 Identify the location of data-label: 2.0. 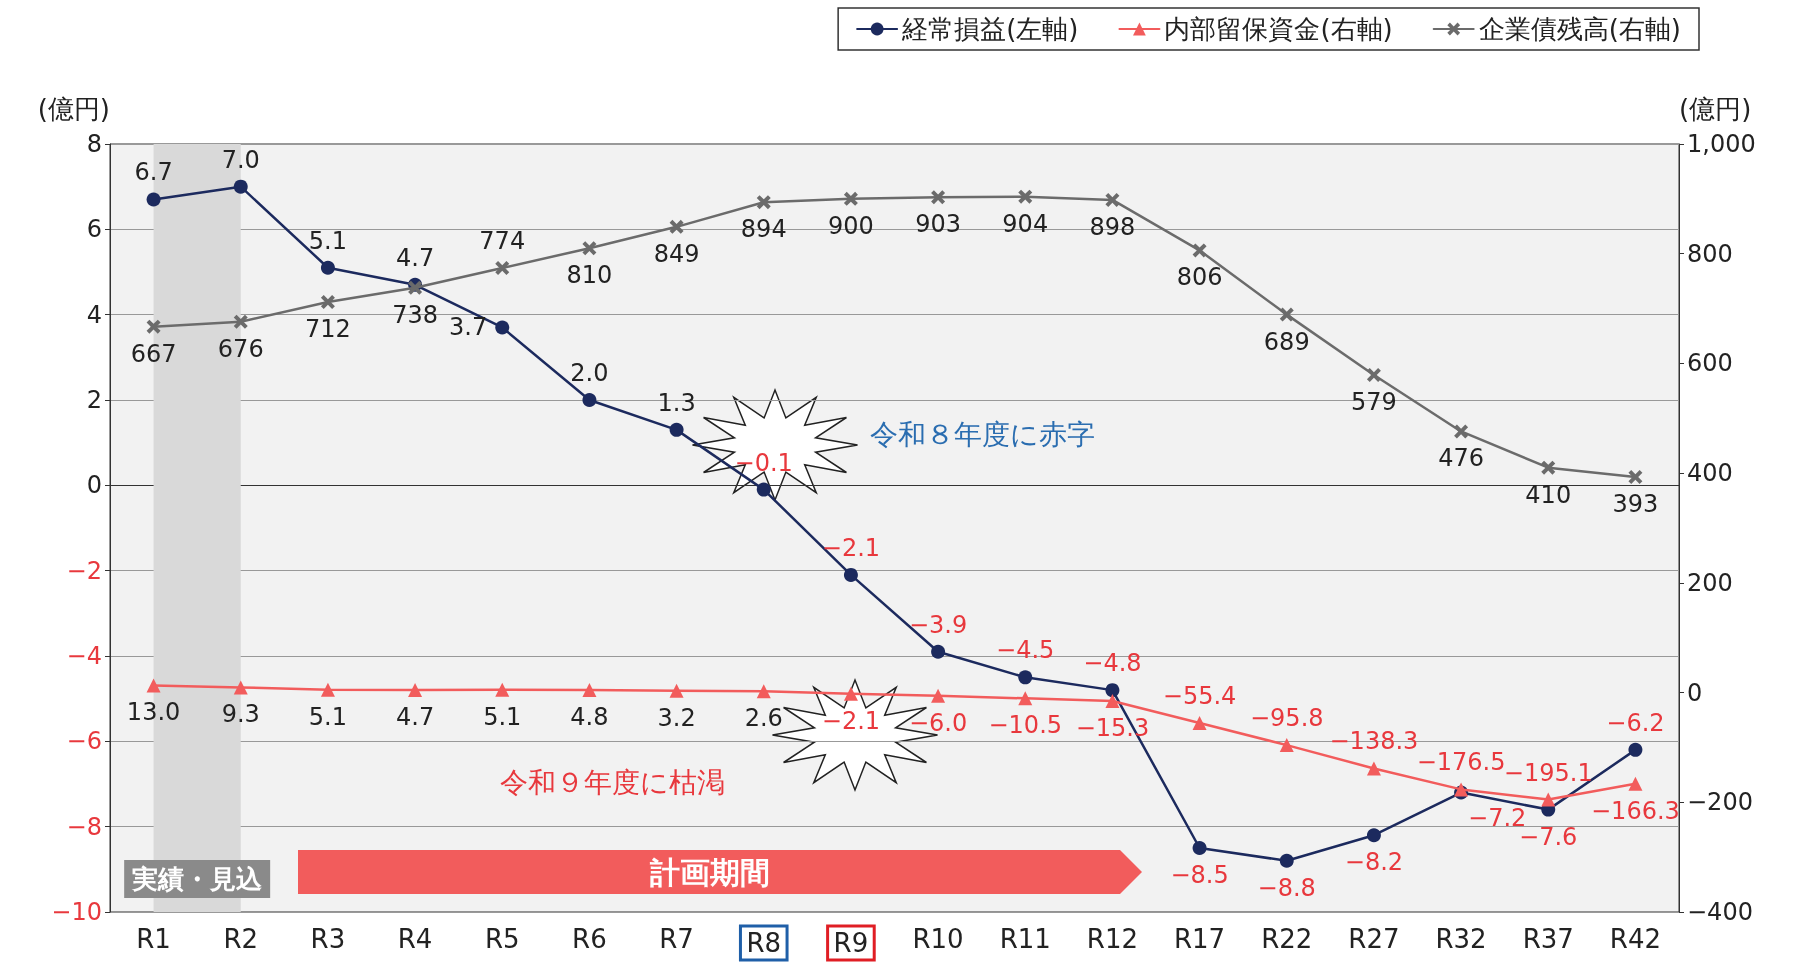
(589, 373).